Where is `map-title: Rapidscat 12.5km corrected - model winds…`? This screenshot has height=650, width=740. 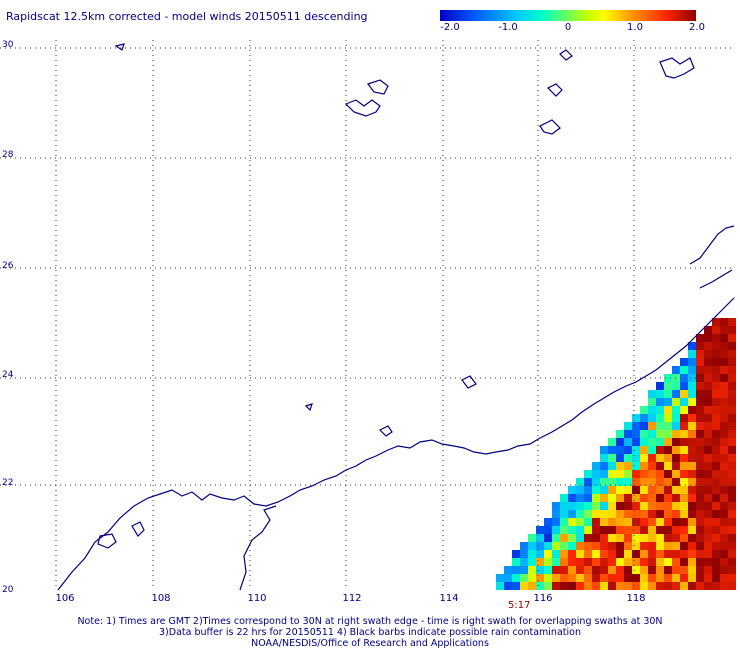 map-title: Rapidscat 12.5km corrected - model winds… is located at coordinates (187, 16).